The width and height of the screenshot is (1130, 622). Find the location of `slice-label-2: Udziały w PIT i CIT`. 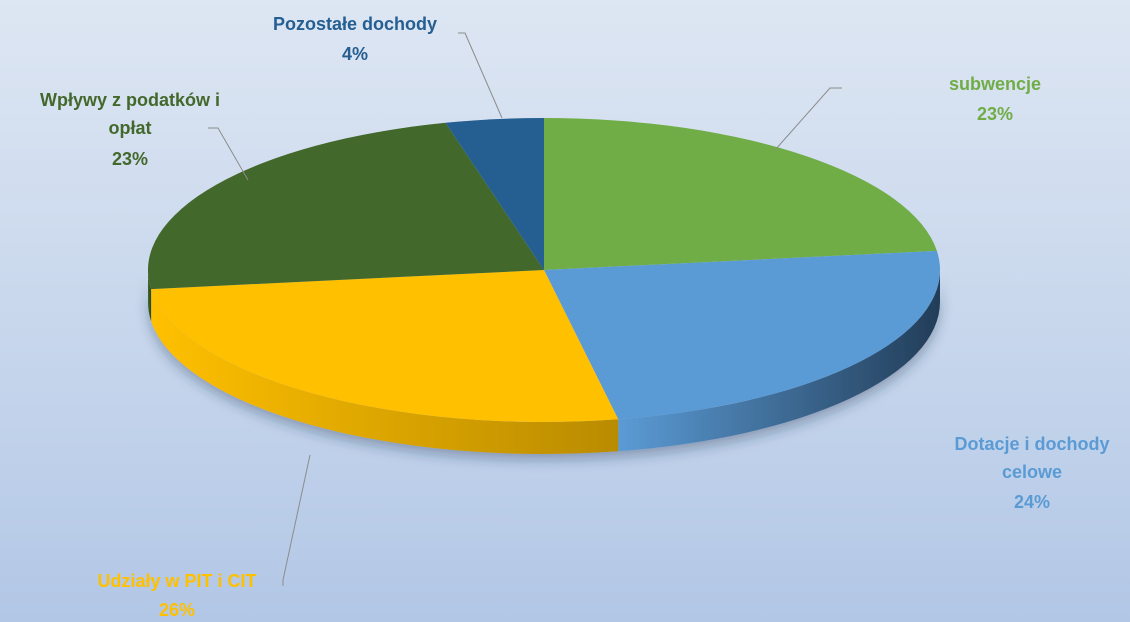

slice-label-2: Udziały w PIT i CIT is located at coordinates (176, 581).